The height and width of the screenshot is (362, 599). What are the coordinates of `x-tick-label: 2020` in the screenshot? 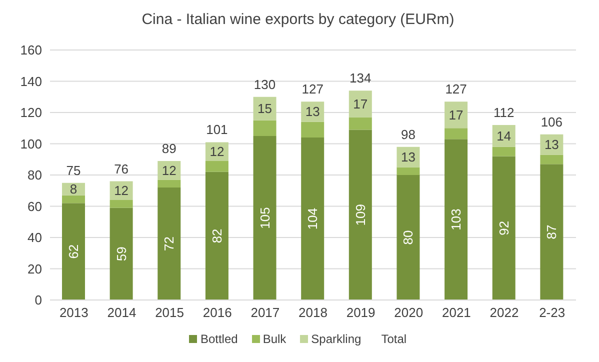 It's located at (409, 312).